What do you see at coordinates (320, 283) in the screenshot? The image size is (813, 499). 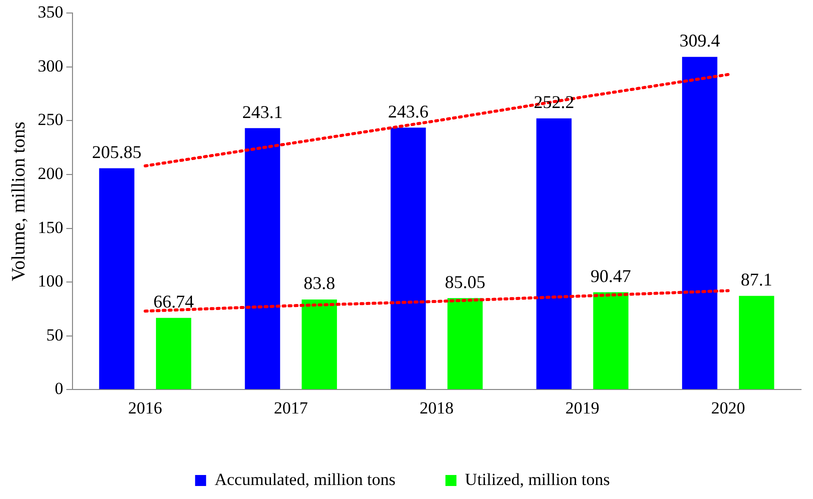 I see `data-label: 83.8` at bounding box center [320, 283].